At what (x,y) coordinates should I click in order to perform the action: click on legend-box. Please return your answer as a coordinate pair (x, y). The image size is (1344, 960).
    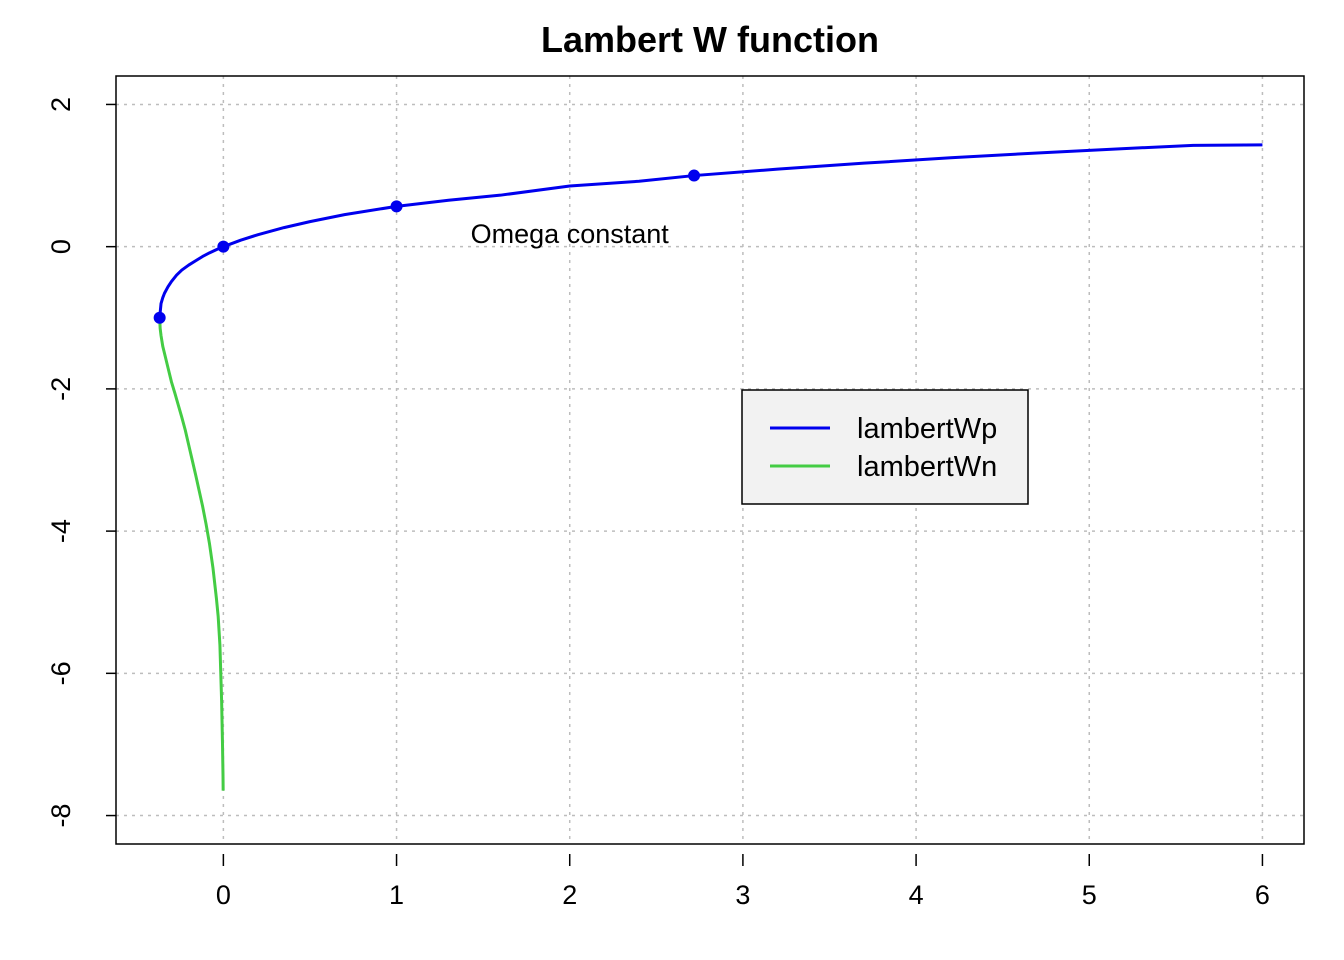
    Looking at the image, I should click on (885, 447).